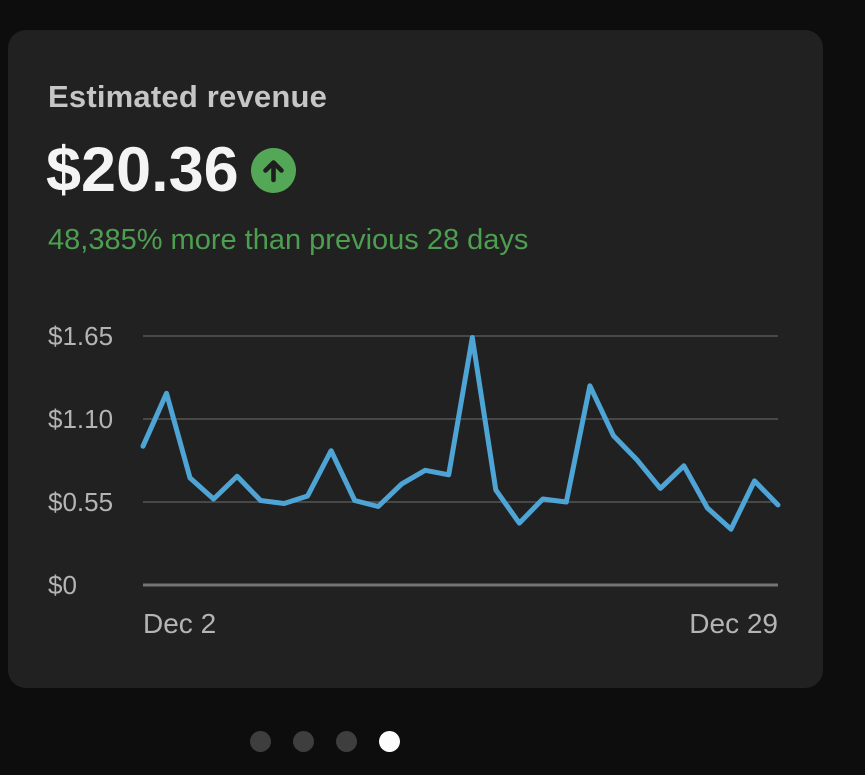 The height and width of the screenshot is (775, 865). Describe the element at coordinates (288, 240) in the screenshot. I see `metric-change-text: 48,385% more than previous 28 days` at that location.